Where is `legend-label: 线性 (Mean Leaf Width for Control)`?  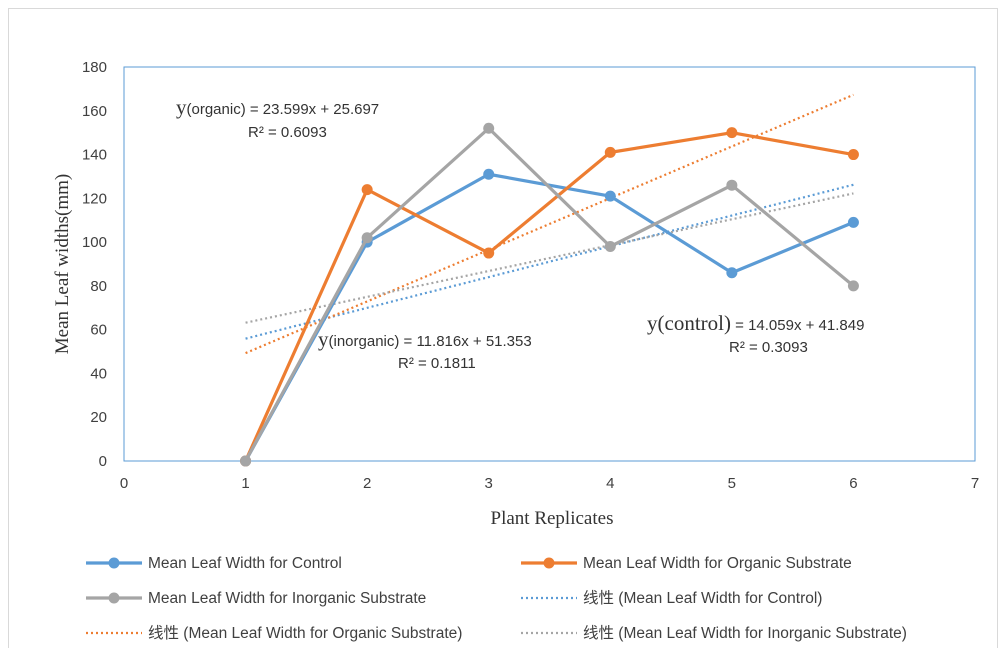
legend-label: 线性 (Mean Leaf Width for Control) is located at coordinates (702, 598).